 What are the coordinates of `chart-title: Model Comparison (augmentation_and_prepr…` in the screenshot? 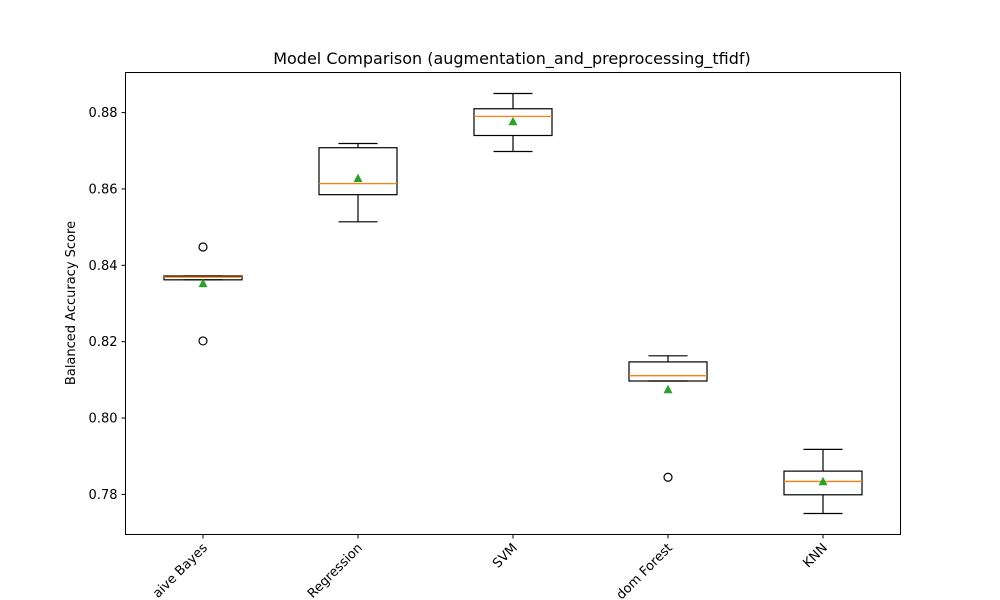 It's located at (512, 59).